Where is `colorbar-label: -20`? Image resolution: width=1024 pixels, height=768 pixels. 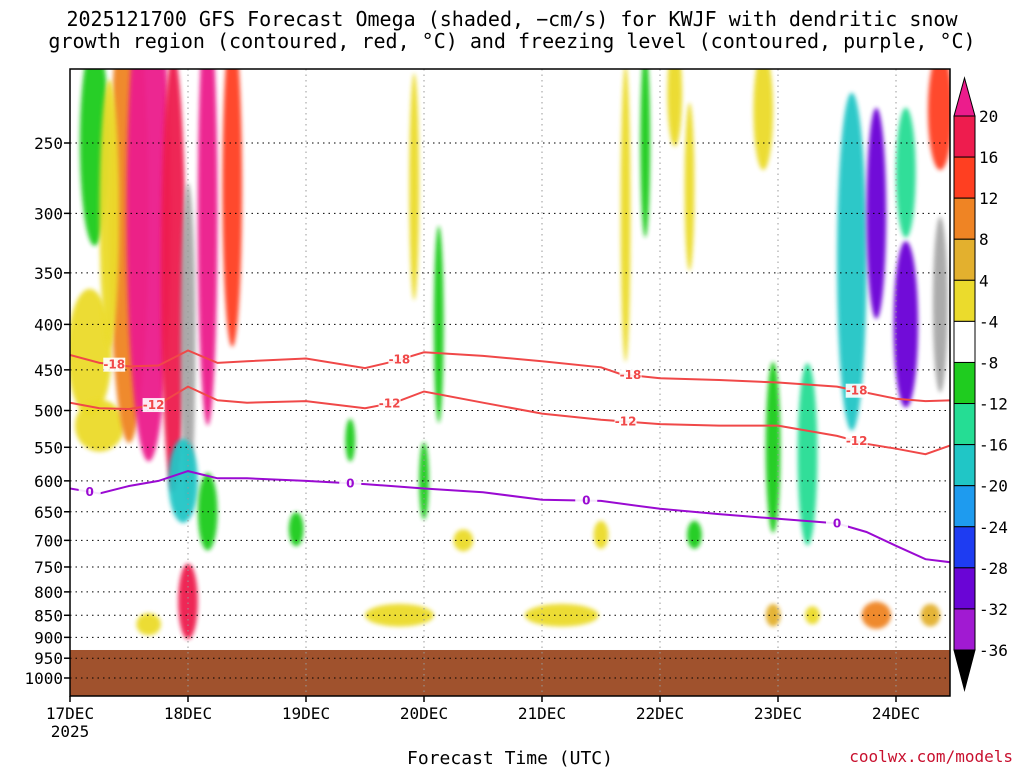
colorbar-label: -20 is located at coordinates (993, 486).